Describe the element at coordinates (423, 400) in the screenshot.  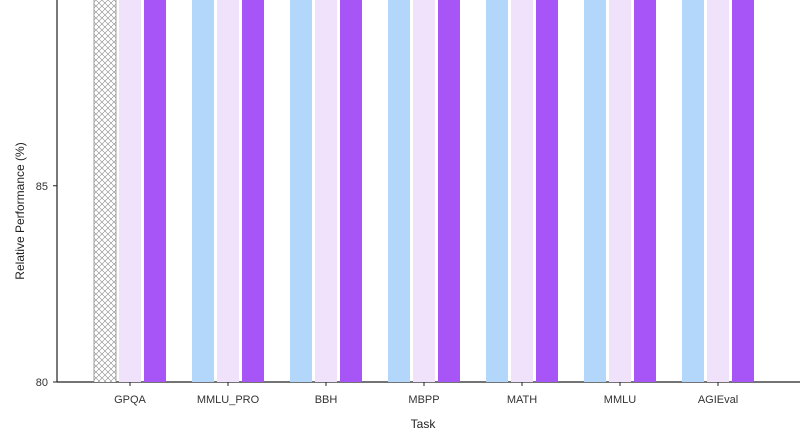
I see `x-tick-label: MBPP` at that location.